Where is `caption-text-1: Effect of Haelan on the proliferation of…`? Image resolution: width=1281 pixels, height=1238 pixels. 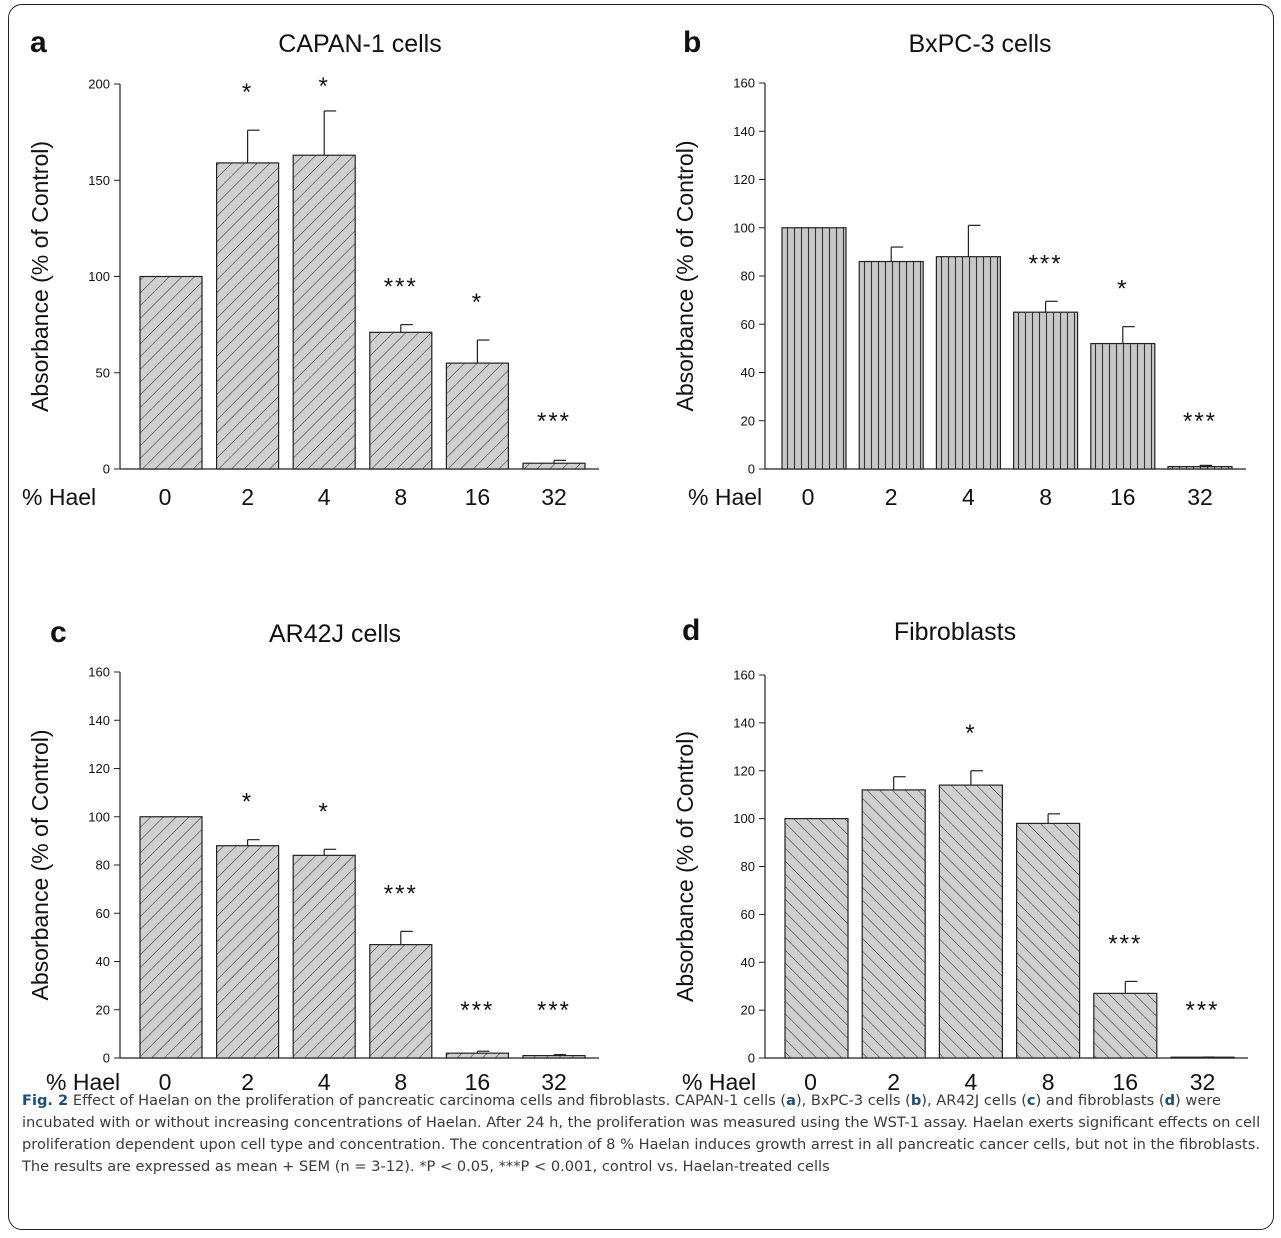
caption-text-1: Effect of Haelan on the proliferation of… is located at coordinates (427, 1100).